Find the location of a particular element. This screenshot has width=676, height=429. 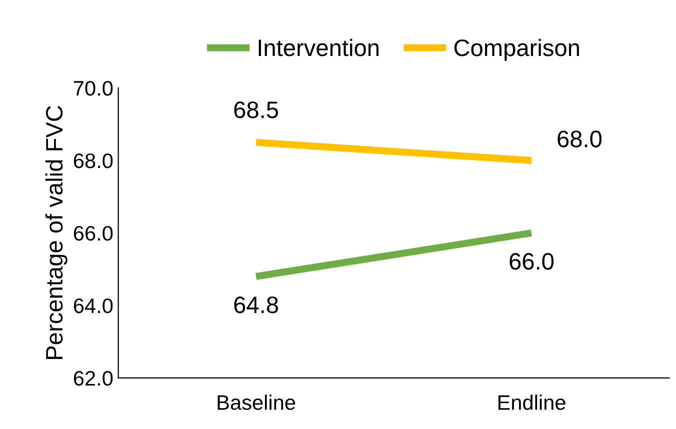

data-label: 66.0 is located at coordinates (532, 261).